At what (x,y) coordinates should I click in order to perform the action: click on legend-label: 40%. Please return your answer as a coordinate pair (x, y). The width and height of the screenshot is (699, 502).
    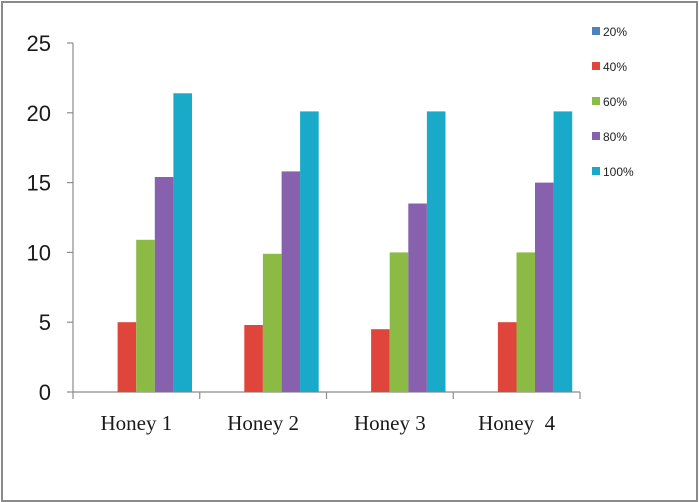
    Looking at the image, I should click on (615, 67).